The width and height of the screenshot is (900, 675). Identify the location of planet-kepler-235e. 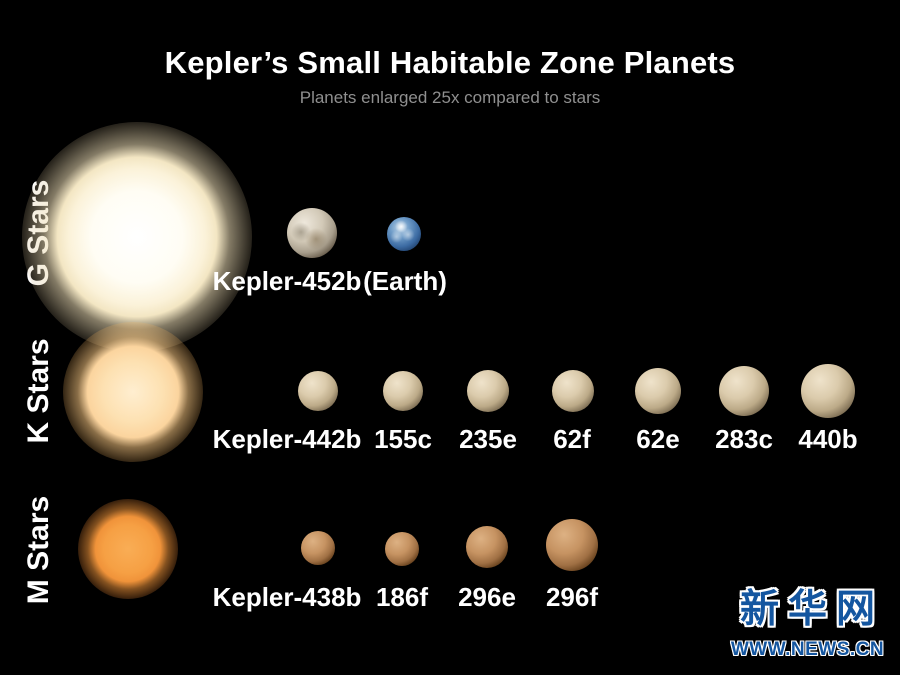
(488, 391).